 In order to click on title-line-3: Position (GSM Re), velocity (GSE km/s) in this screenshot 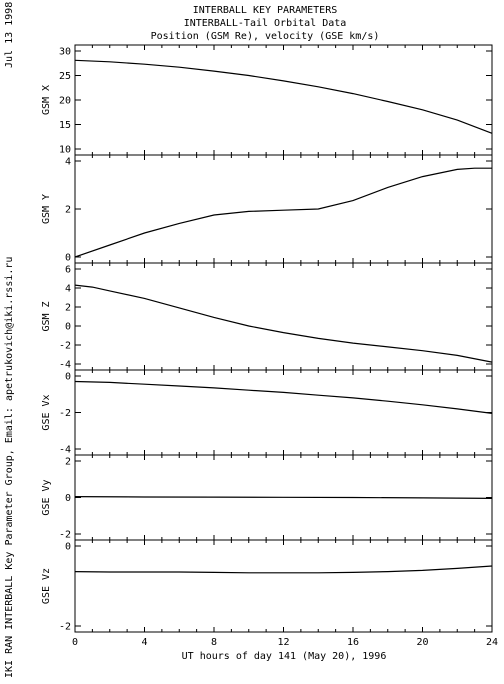, I will do `click(265, 36)`.